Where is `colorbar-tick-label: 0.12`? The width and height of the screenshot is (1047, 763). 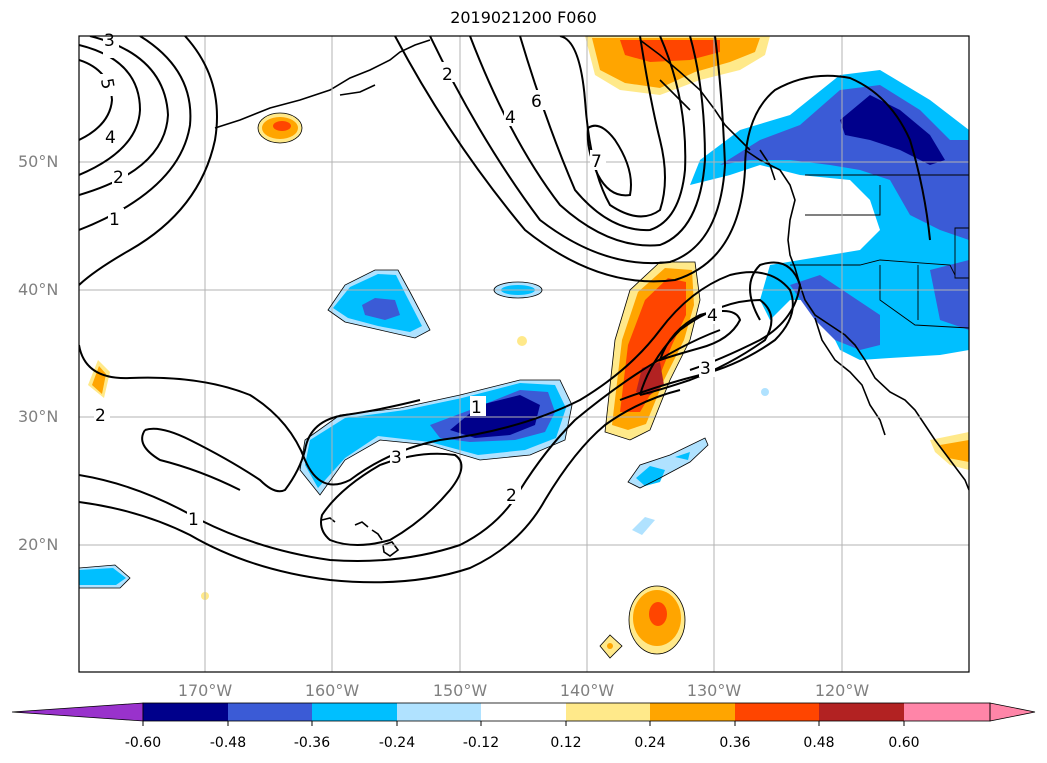
colorbar-tick-label: 0.12 is located at coordinates (566, 743).